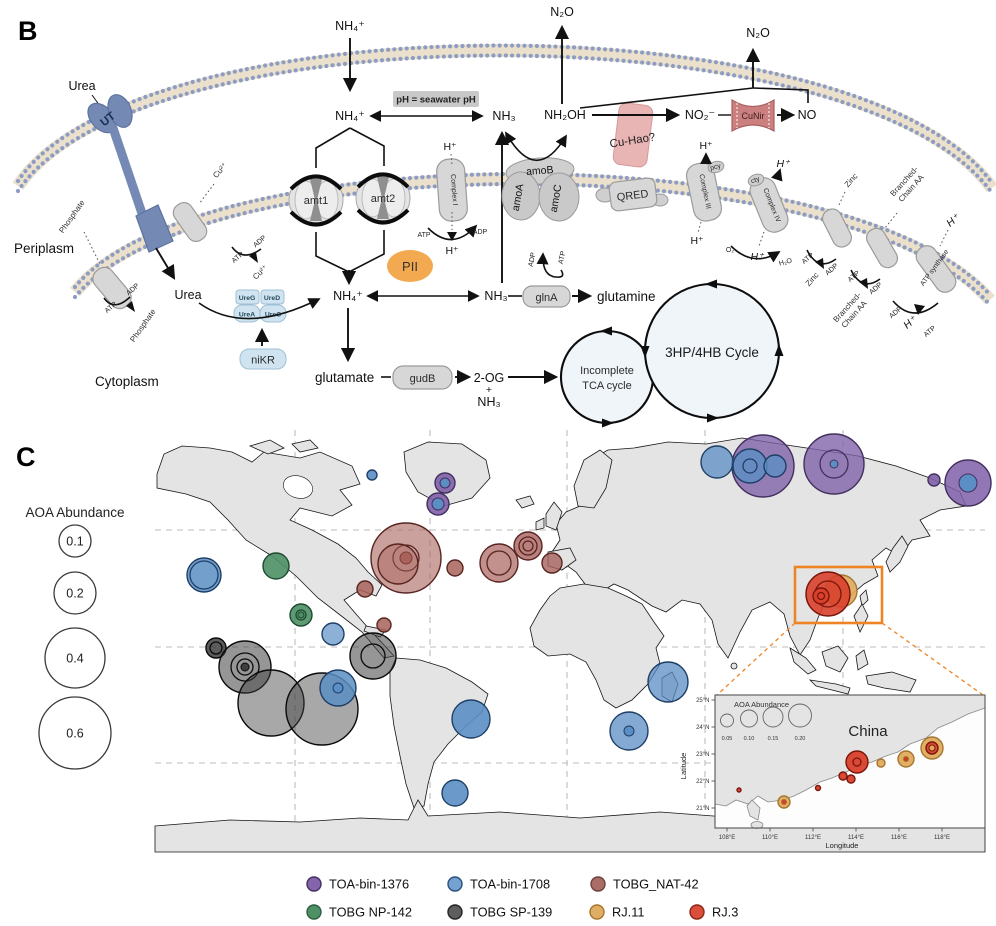 This screenshot has height=926, width=996. Describe the element at coordinates (273, 315) in the screenshot. I see `urec-label: UreC` at that location.